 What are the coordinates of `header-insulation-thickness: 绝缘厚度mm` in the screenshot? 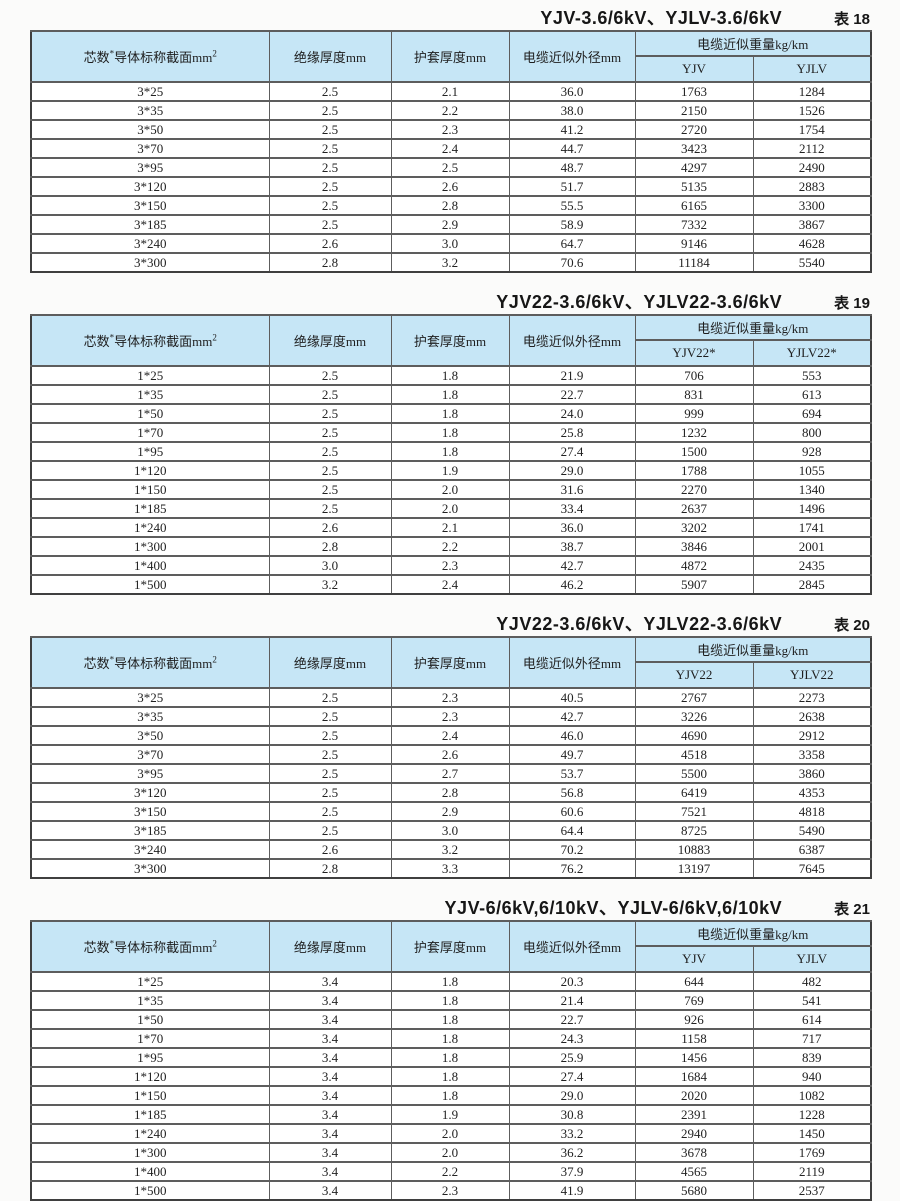 It's located at (330, 56).